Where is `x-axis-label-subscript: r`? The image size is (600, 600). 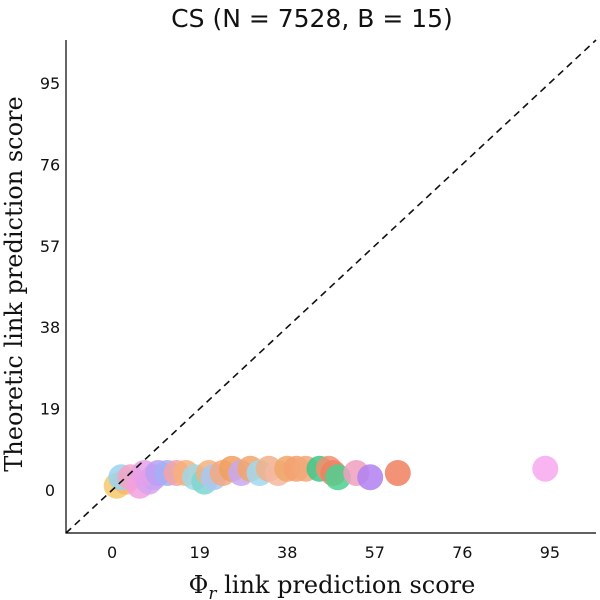 x-axis-label-subscript: r is located at coordinates (212, 592).